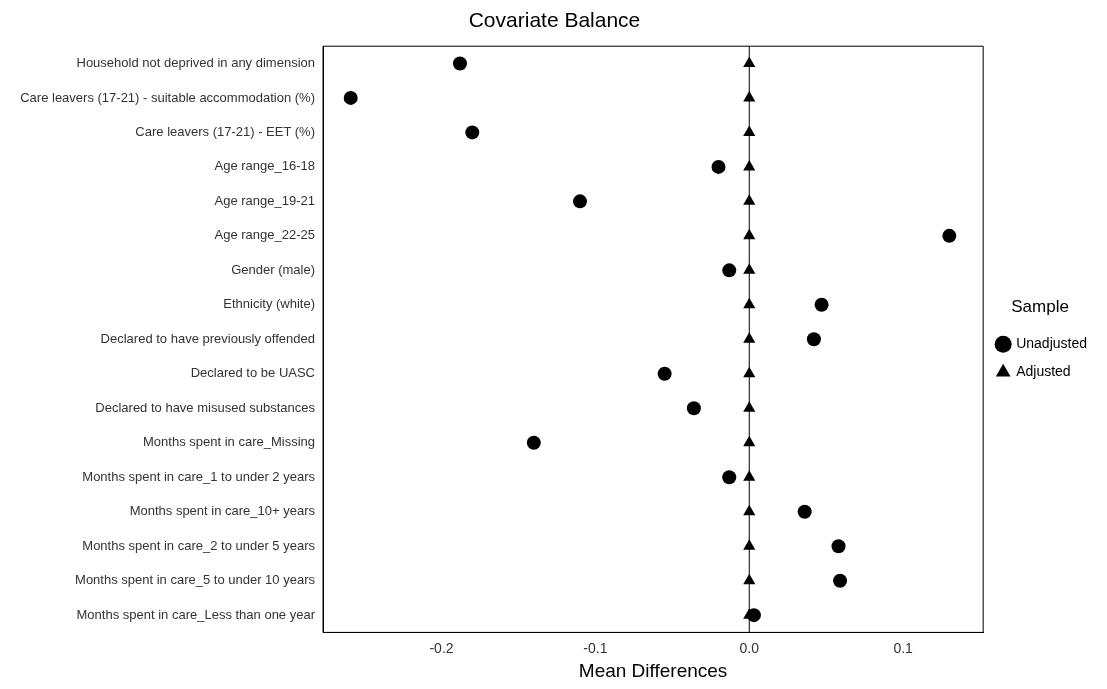 The height and width of the screenshot is (689, 1107). Describe the element at coordinates (195, 63) in the screenshot. I see `y-tick-label: Household not deprived in any dimension` at that location.